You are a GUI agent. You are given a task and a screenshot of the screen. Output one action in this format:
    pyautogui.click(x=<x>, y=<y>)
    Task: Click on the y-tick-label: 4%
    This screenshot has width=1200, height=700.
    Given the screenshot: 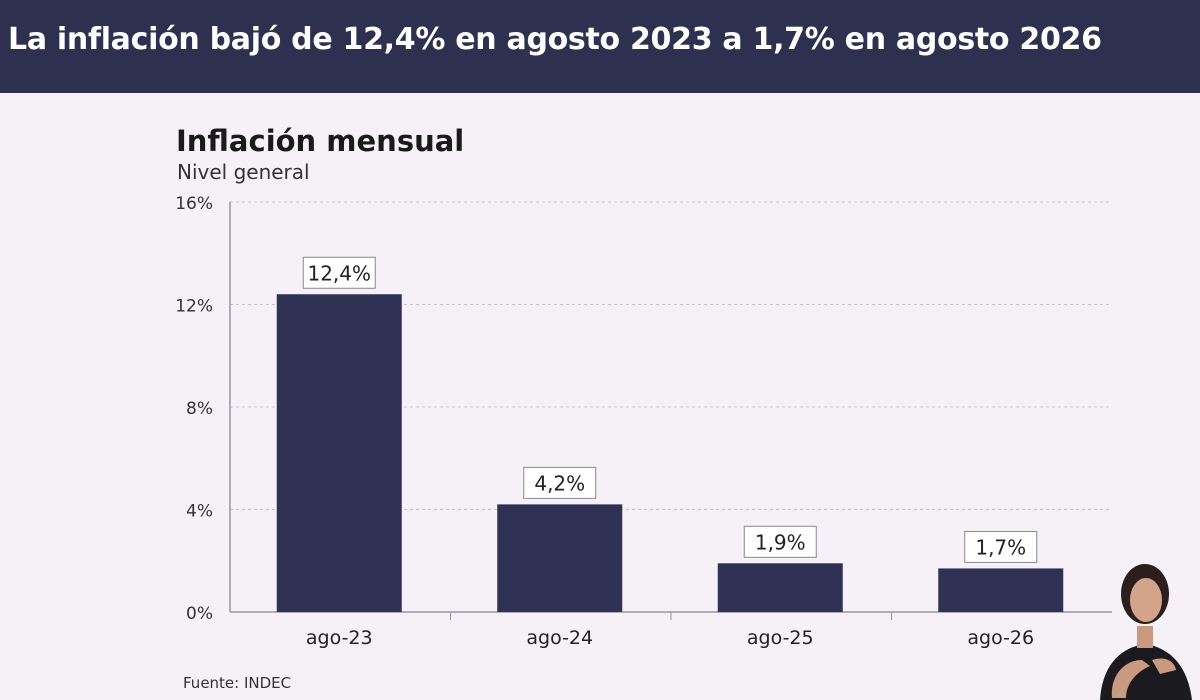 What is the action you would take?
    pyautogui.click(x=199, y=512)
    